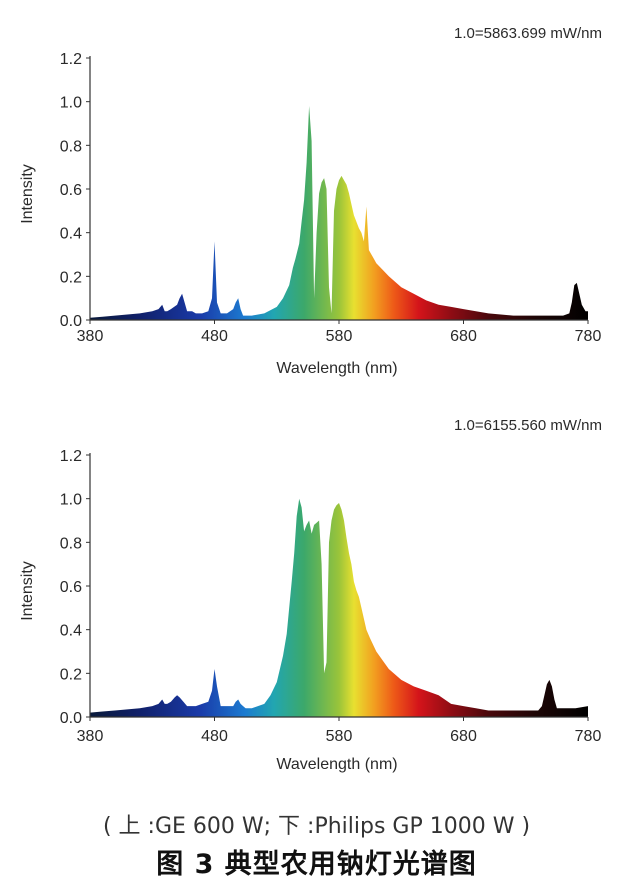  What do you see at coordinates (528, 425) in the screenshot?
I see `scale-annotation: 1.0=6155.560 mW/nm` at bounding box center [528, 425].